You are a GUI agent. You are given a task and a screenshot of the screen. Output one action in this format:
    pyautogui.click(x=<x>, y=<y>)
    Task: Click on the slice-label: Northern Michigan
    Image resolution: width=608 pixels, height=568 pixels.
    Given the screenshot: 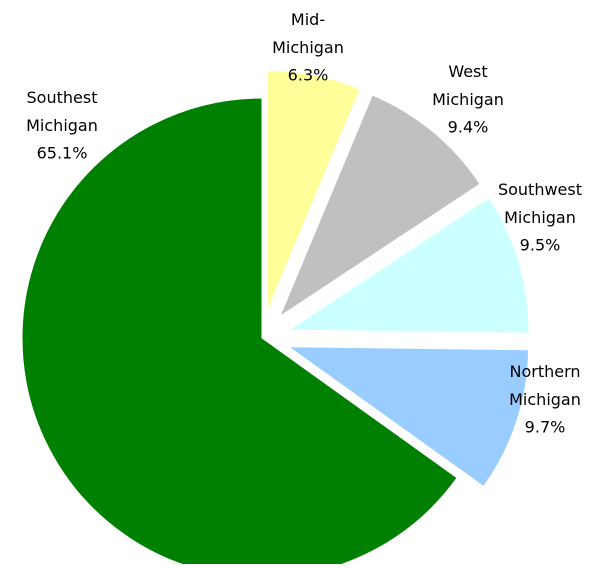 What is the action you would take?
    pyautogui.click(x=545, y=385)
    